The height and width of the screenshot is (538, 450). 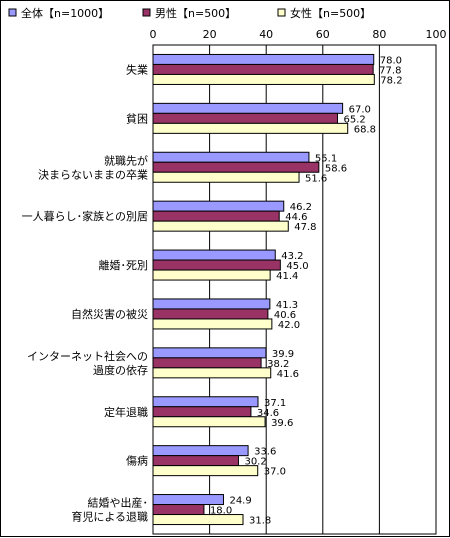 What do you see at coordinates (137, 118) in the screenshot?
I see `category-label: 貧困` at bounding box center [137, 118].